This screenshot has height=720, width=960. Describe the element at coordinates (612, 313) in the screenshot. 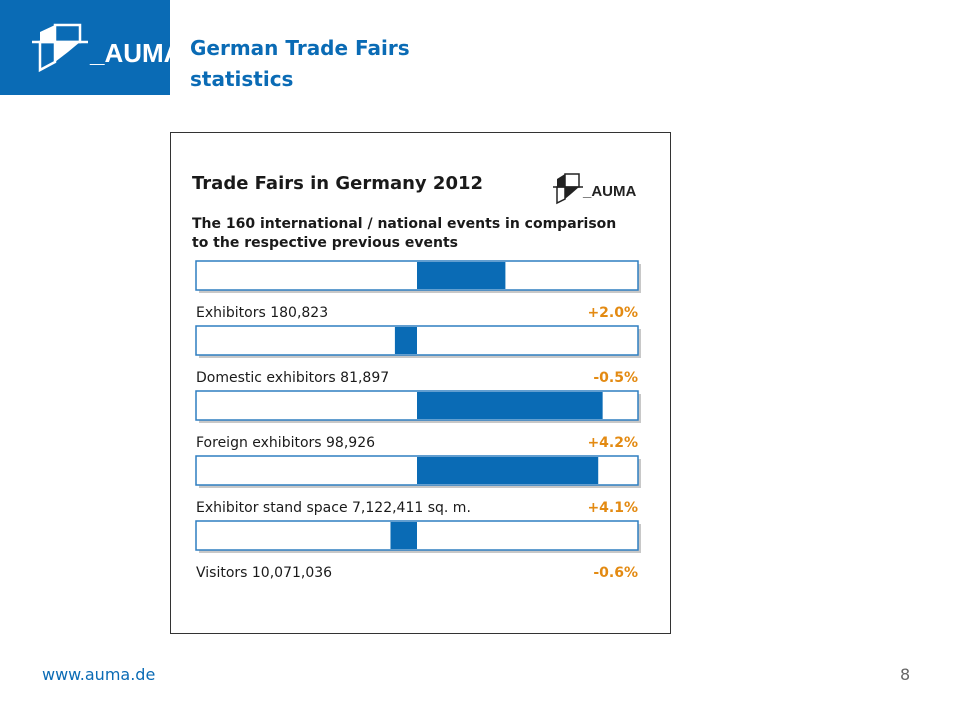

I see `bar-value-label: +2.0%` at that location.